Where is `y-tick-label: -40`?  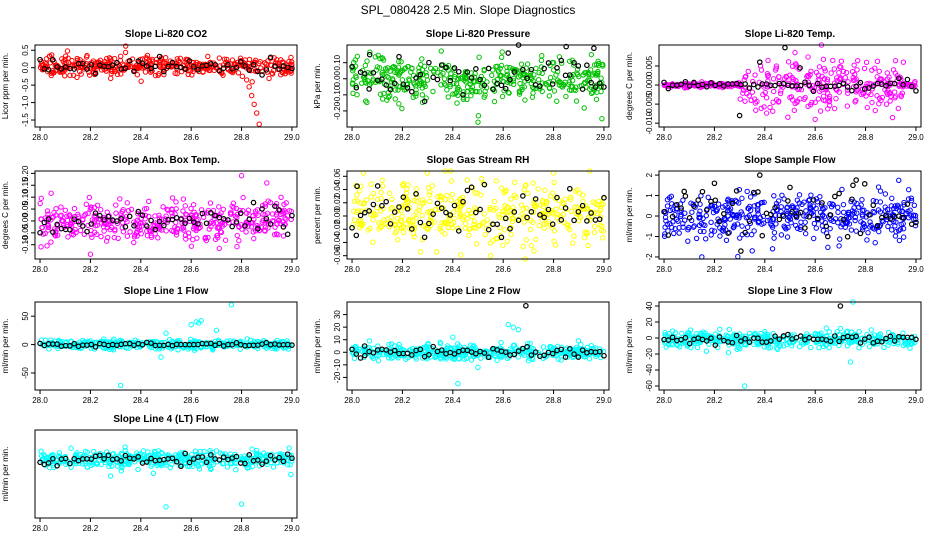 y-tick-label: -40 is located at coordinates (649, 370).